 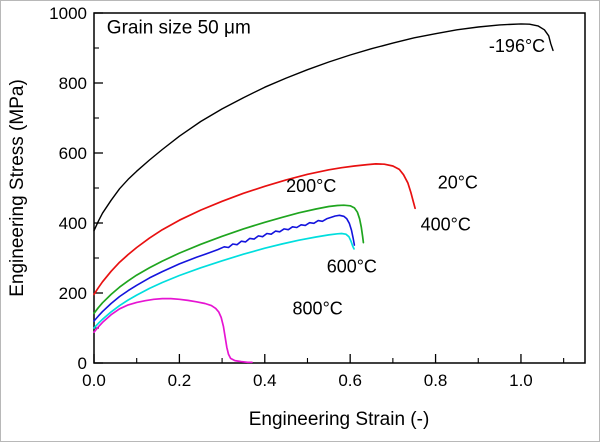 What do you see at coordinates (73, 223) in the screenshot?
I see `y-tick-label: 400` at bounding box center [73, 223].